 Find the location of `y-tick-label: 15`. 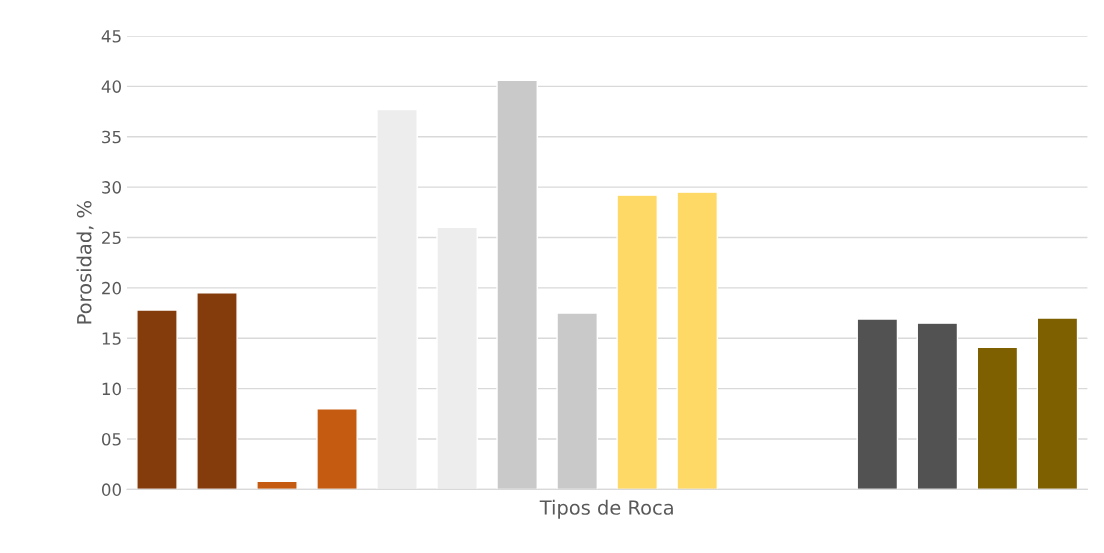

y-tick-label: 15 is located at coordinates (111, 338).